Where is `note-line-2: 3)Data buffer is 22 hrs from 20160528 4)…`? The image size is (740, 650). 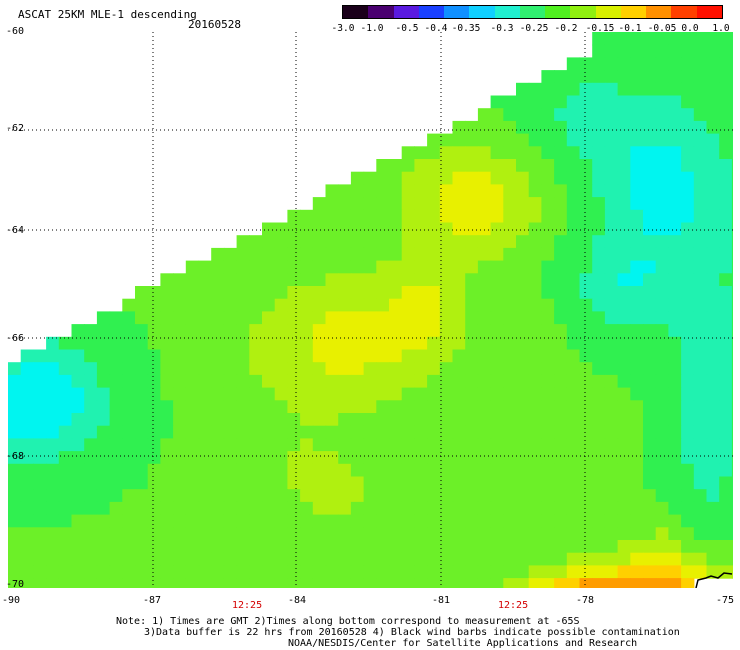 note-line-2: 3)Data buffer is 22 hrs from 20160528 4)… is located at coordinates (412, 632).